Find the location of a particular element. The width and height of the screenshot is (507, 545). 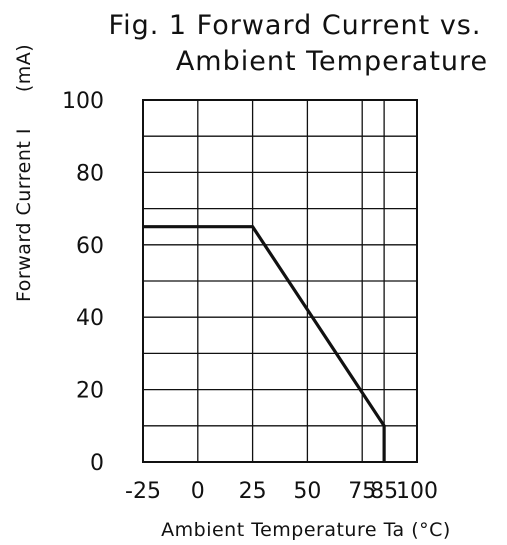

x-tick-label: -25 is located at coordinates (143, 491).